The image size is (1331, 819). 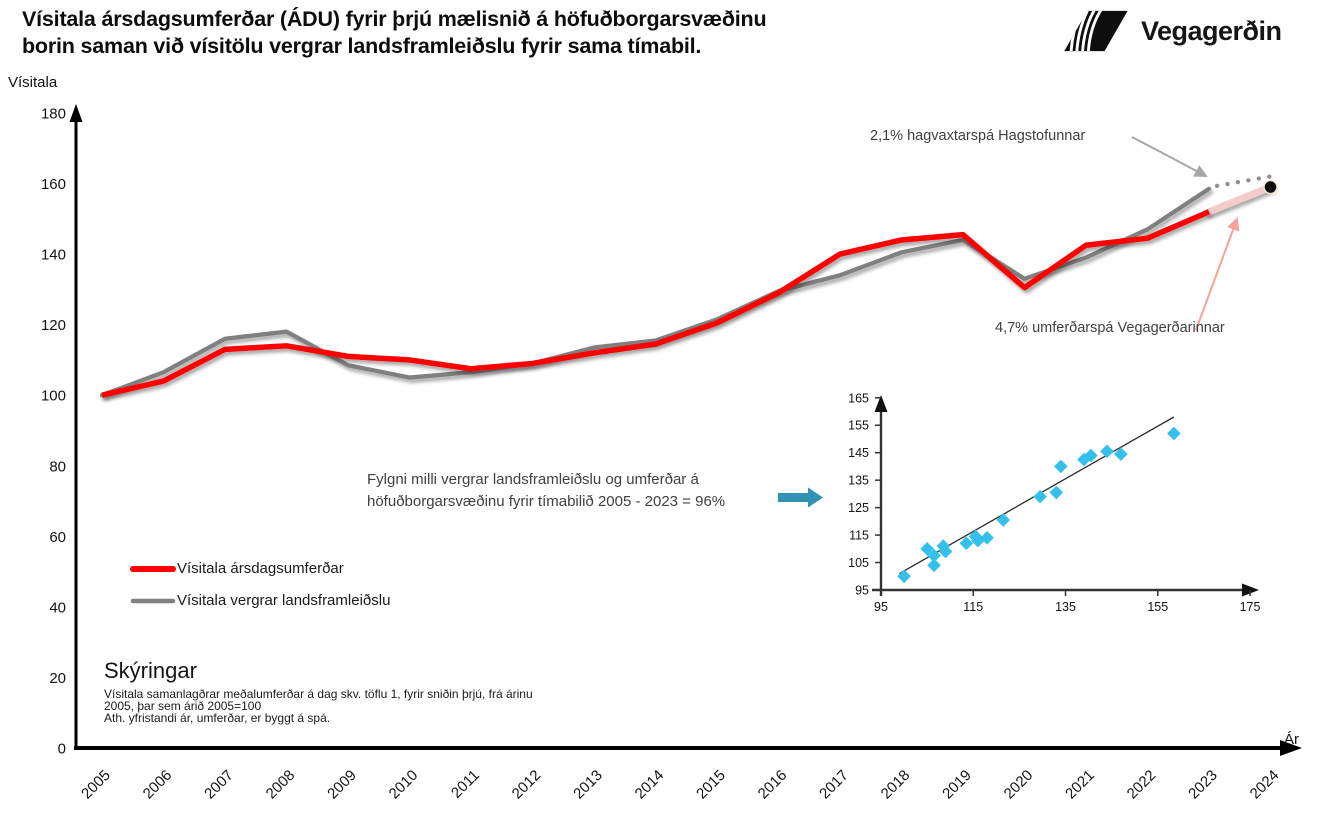 What do you see at coordinates (881, 607) in the screenshot?
I see `inset-x-tick-label: 95` at bounding box center [881, 607].